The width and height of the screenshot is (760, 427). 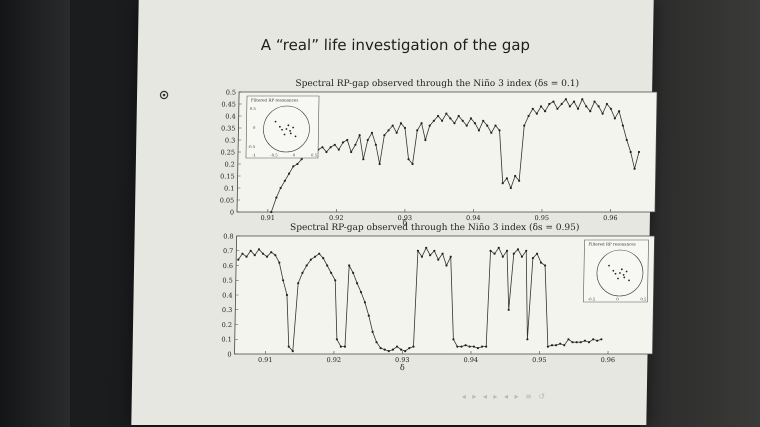 What do you see at coordinates (294, 155) in the screenshot?
I see `inset-x-tick-label: 0` at bounding box center [294, 155].